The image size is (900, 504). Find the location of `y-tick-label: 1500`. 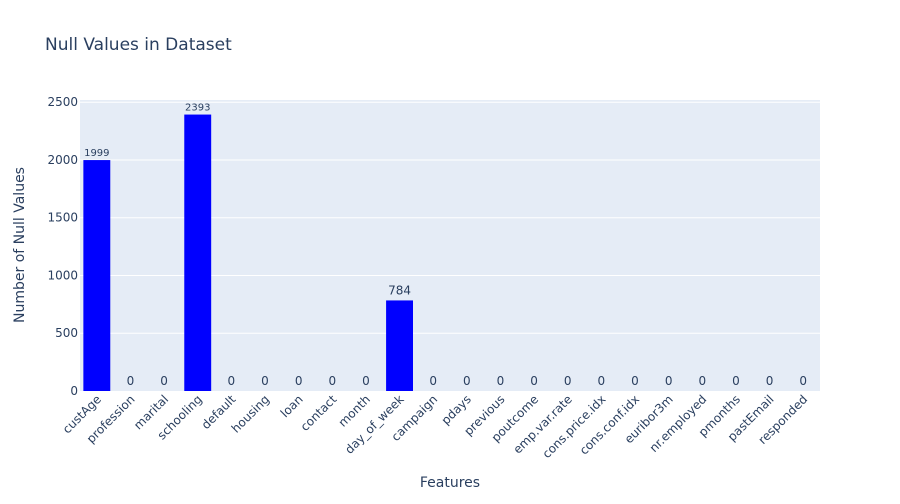

y-tick-label: 1500 is located at coordinates (62, 218).